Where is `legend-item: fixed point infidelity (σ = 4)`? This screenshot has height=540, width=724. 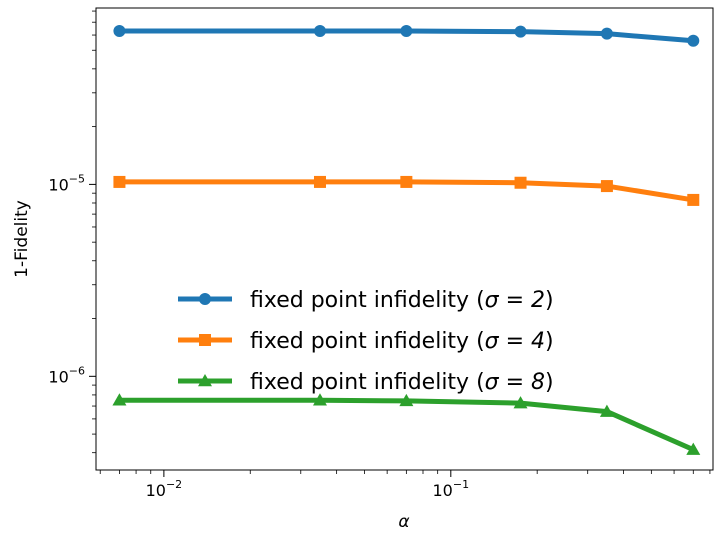 legend-item: fixed point infidelity (σ = 4) is located at coordinates (366, 341).